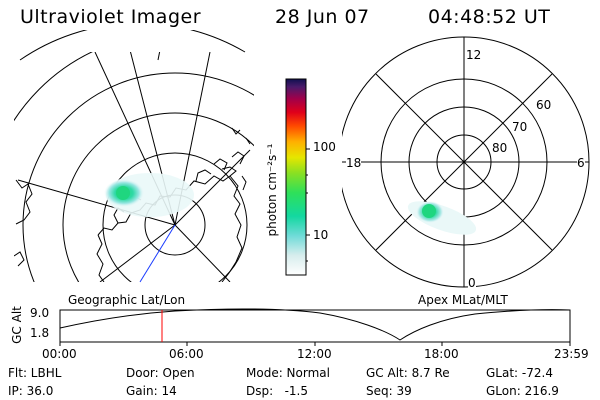 This screenshot has height=400, width=600. I want to click on timeline-xtick-1800: 18:00, so click(441, 354).